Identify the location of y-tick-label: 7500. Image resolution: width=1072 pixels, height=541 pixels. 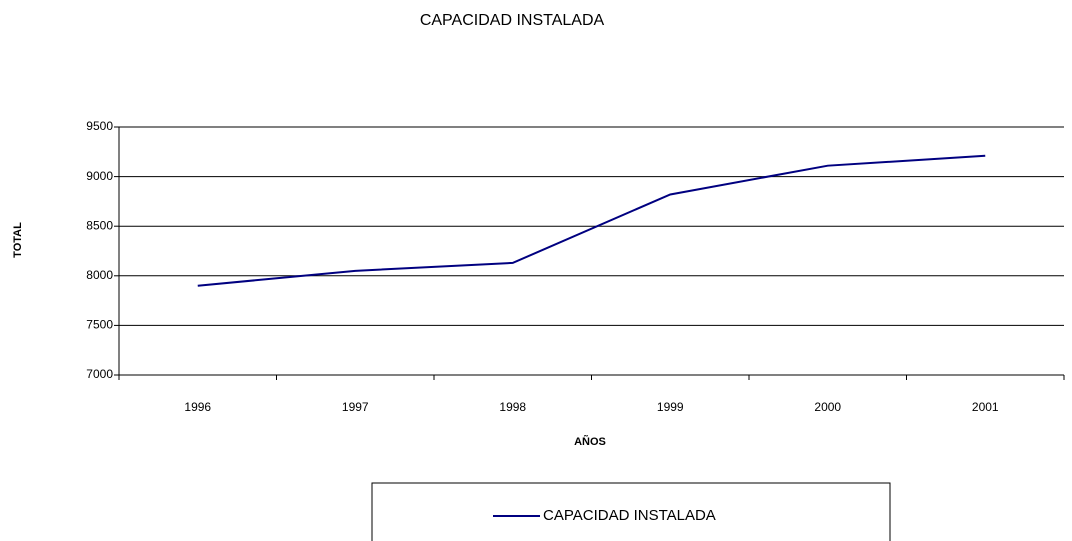
(99, 325).